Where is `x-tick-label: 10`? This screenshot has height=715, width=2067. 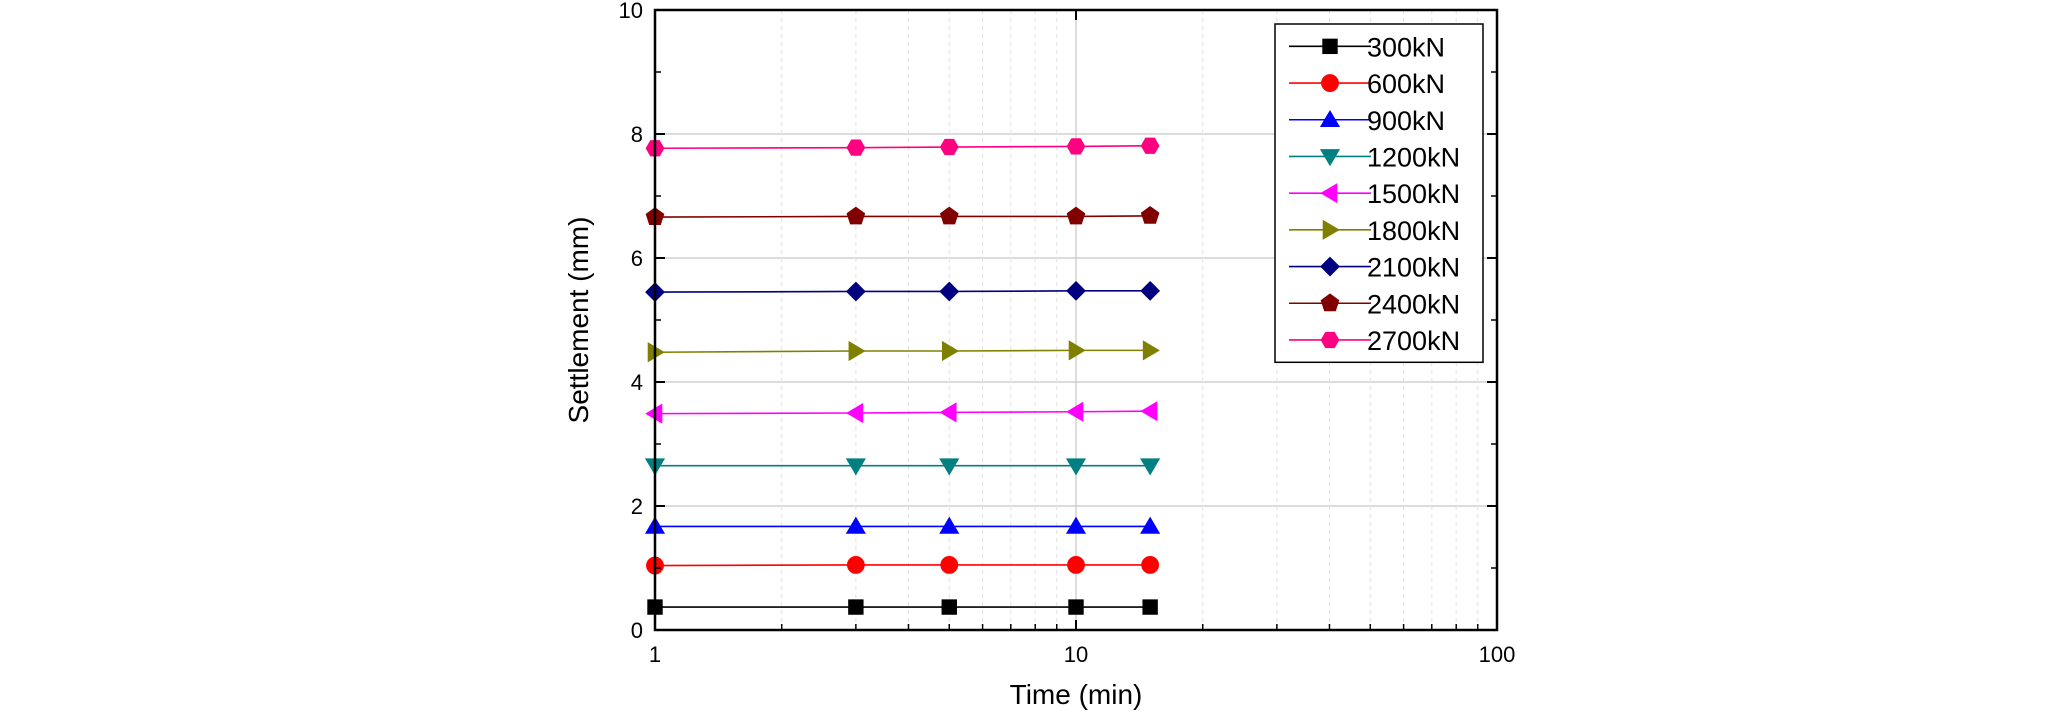 x-tick-label: 10 is located at coordinates (1076, 654).